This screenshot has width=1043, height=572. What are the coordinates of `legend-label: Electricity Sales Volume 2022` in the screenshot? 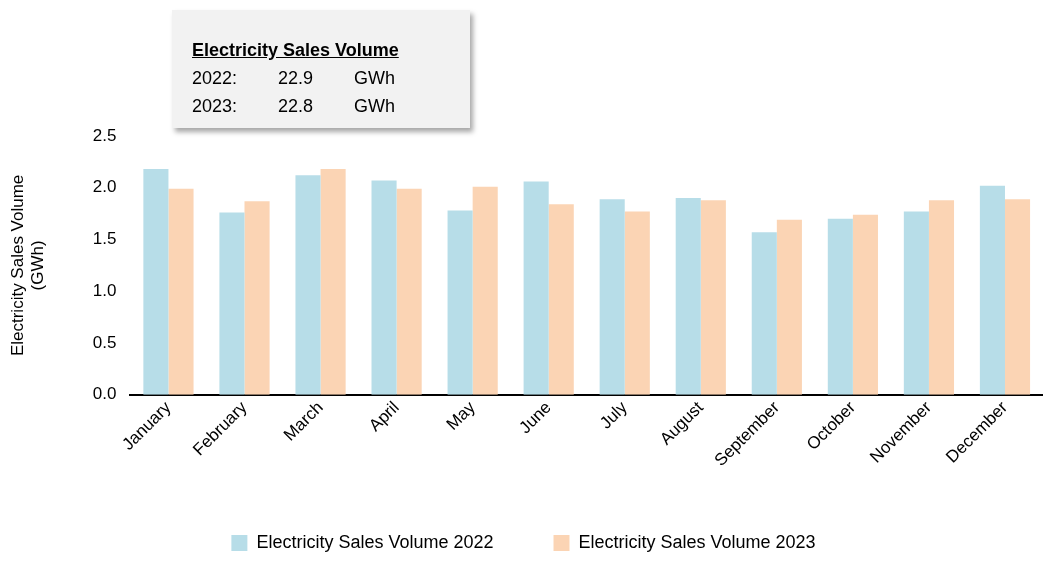 It's located at (375, 541).